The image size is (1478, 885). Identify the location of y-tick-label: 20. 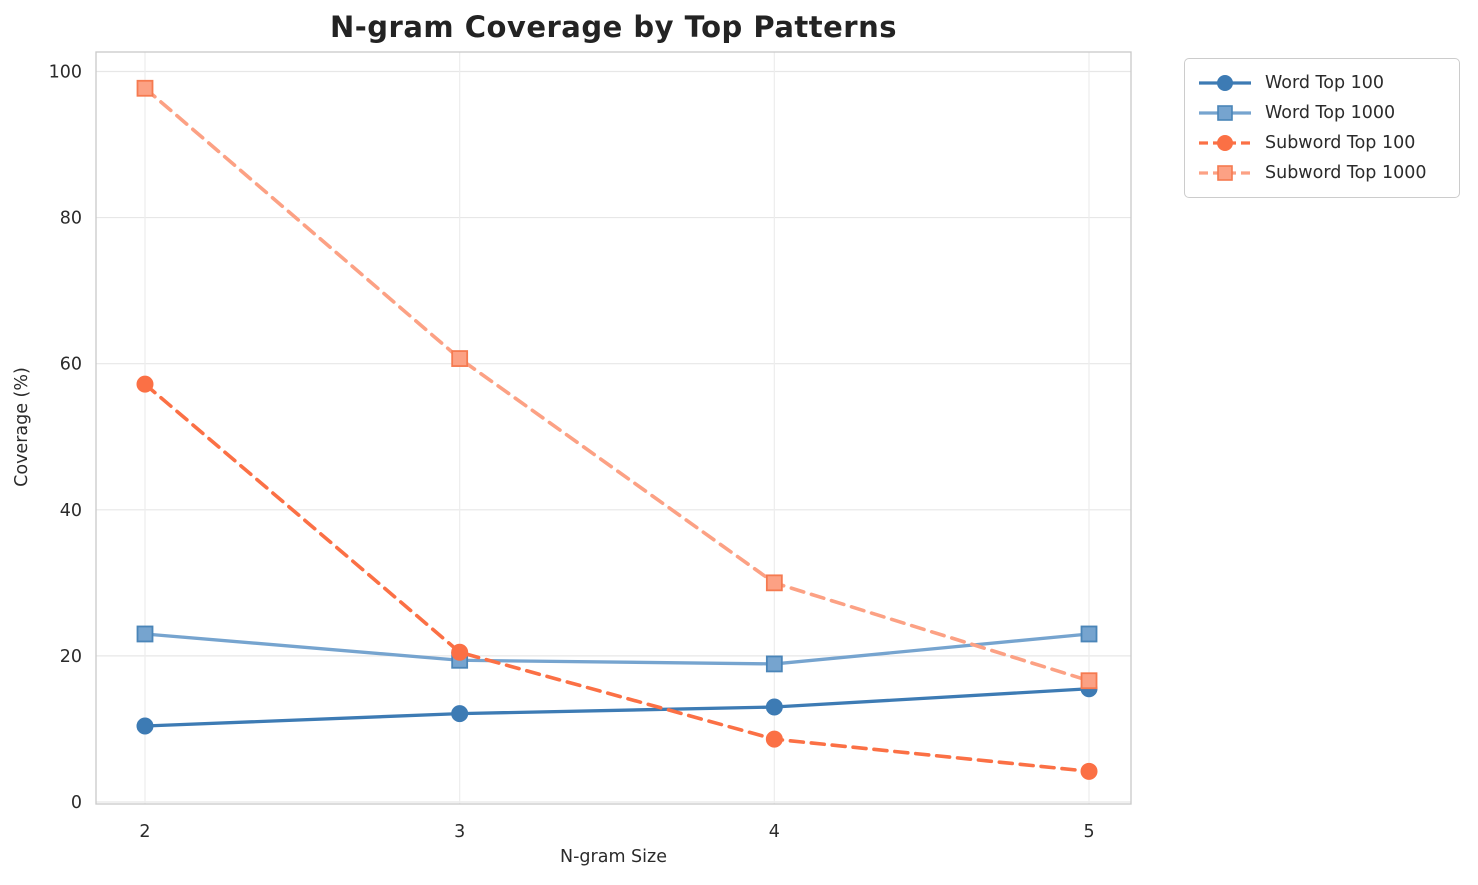
(71, 657).